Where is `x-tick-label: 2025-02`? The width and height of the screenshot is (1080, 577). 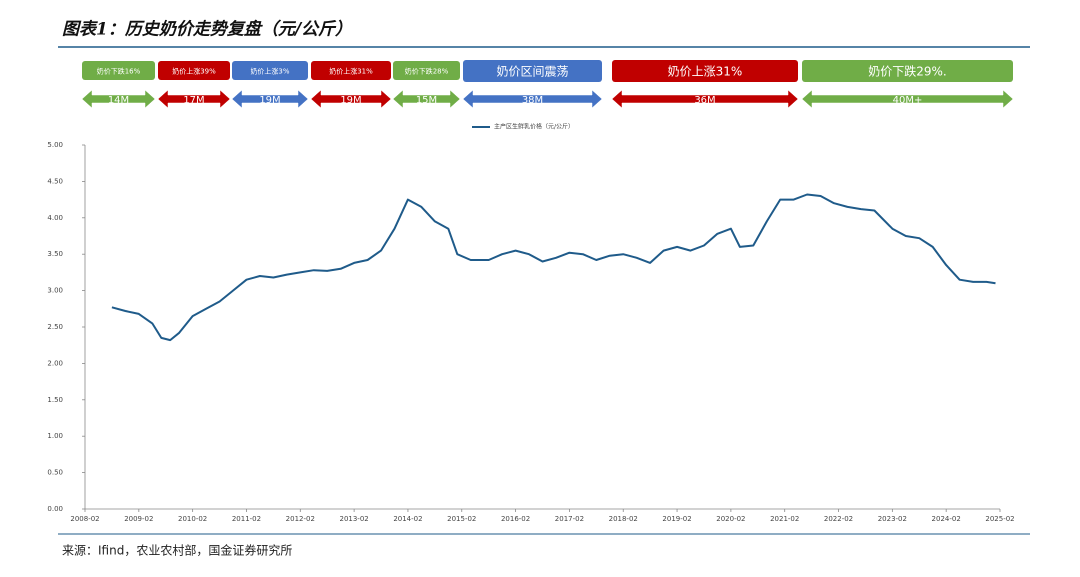 x-tick-label: 2025-02 is located at coordinates (999, 519).